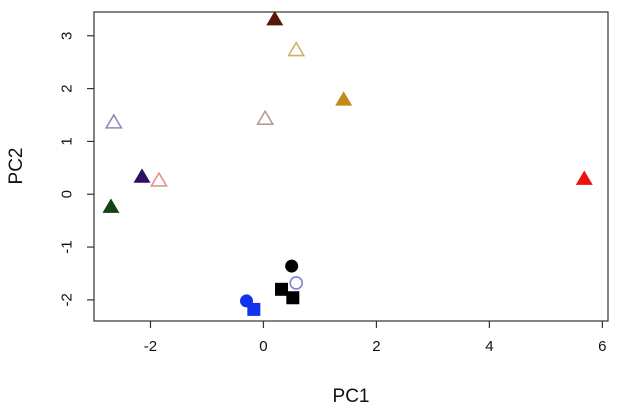 The height and width of the screenshot is (418, 617). Describe the element at coordinates (67, 299) in the screenshot. I see `y-tick-label: -2` at that location.